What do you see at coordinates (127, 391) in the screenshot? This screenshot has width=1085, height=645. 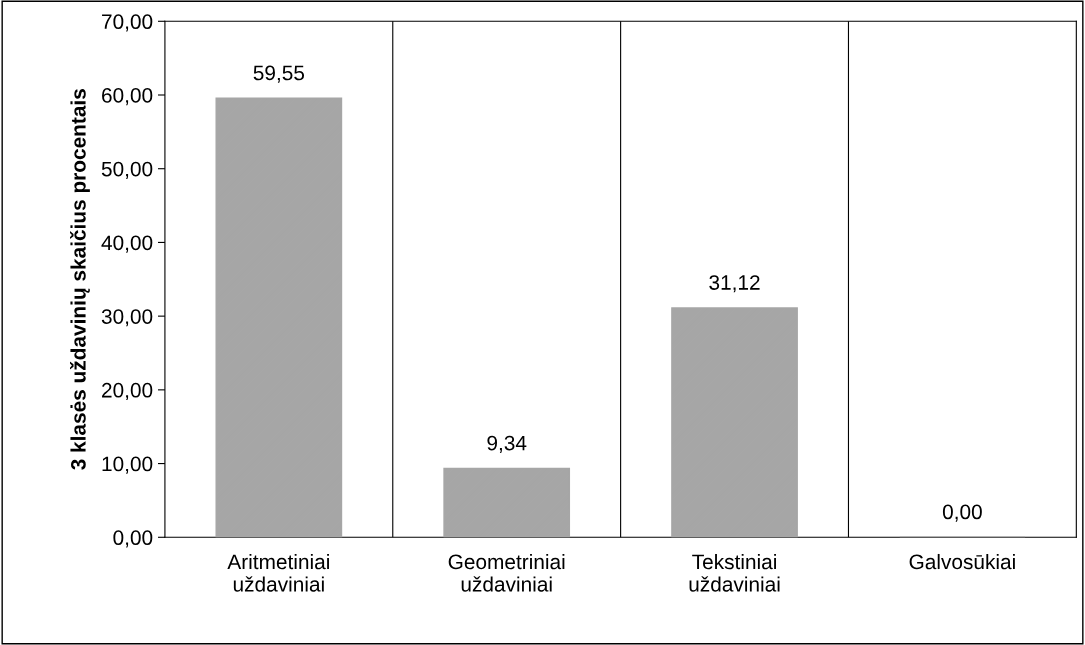 I see `y-tick-label: 20,00` at bounding box center [127, 391].